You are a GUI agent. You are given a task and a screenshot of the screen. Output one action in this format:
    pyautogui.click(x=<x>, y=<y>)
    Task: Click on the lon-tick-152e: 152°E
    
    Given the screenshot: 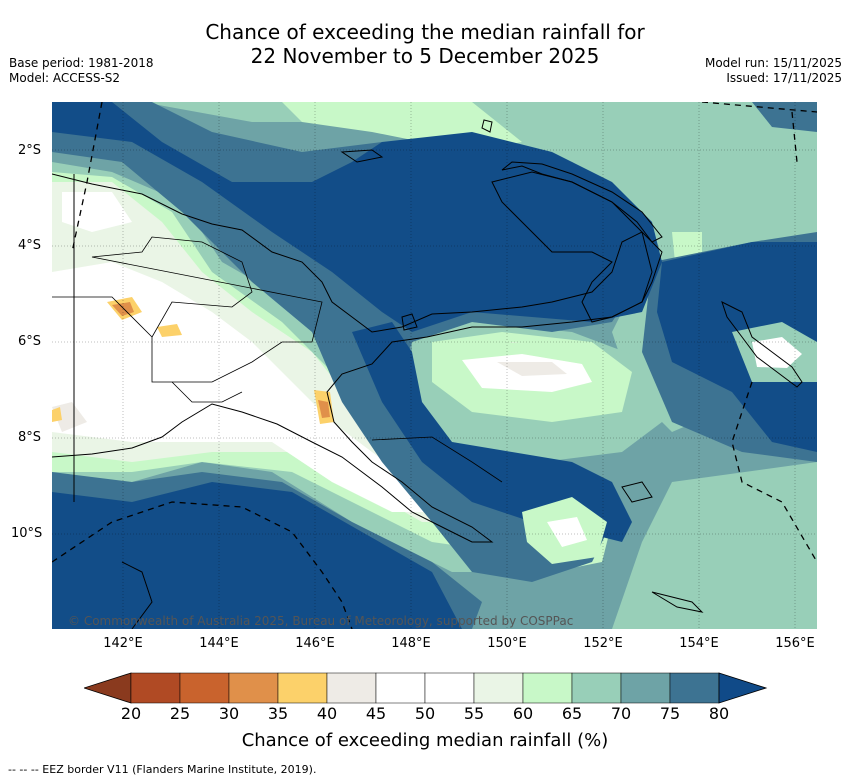 What is the action you would take?
    pyautogui.click(x=603, y=643)
    